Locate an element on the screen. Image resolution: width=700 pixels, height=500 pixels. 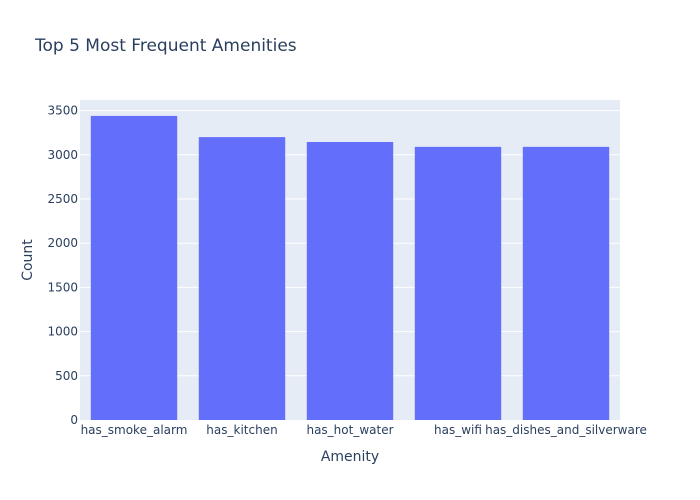
y-tick-label: 1500 is located at coordinates (62, 287).